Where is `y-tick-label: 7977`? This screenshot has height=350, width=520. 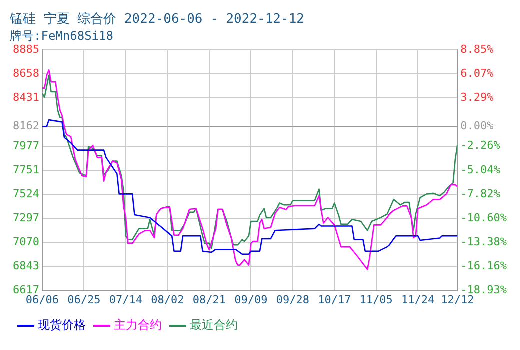
y-tick-label: 7977 is located at coordinates (26, 145).